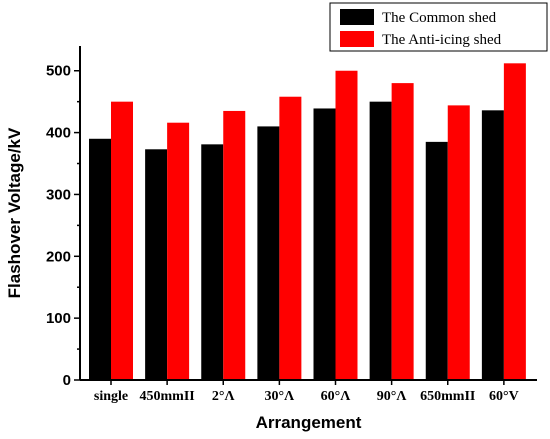 This screenshot has height=439, width=550. Describe the element at coordinates (111, 396) in the screenshot. I see `x-tick-label: single` at that location.